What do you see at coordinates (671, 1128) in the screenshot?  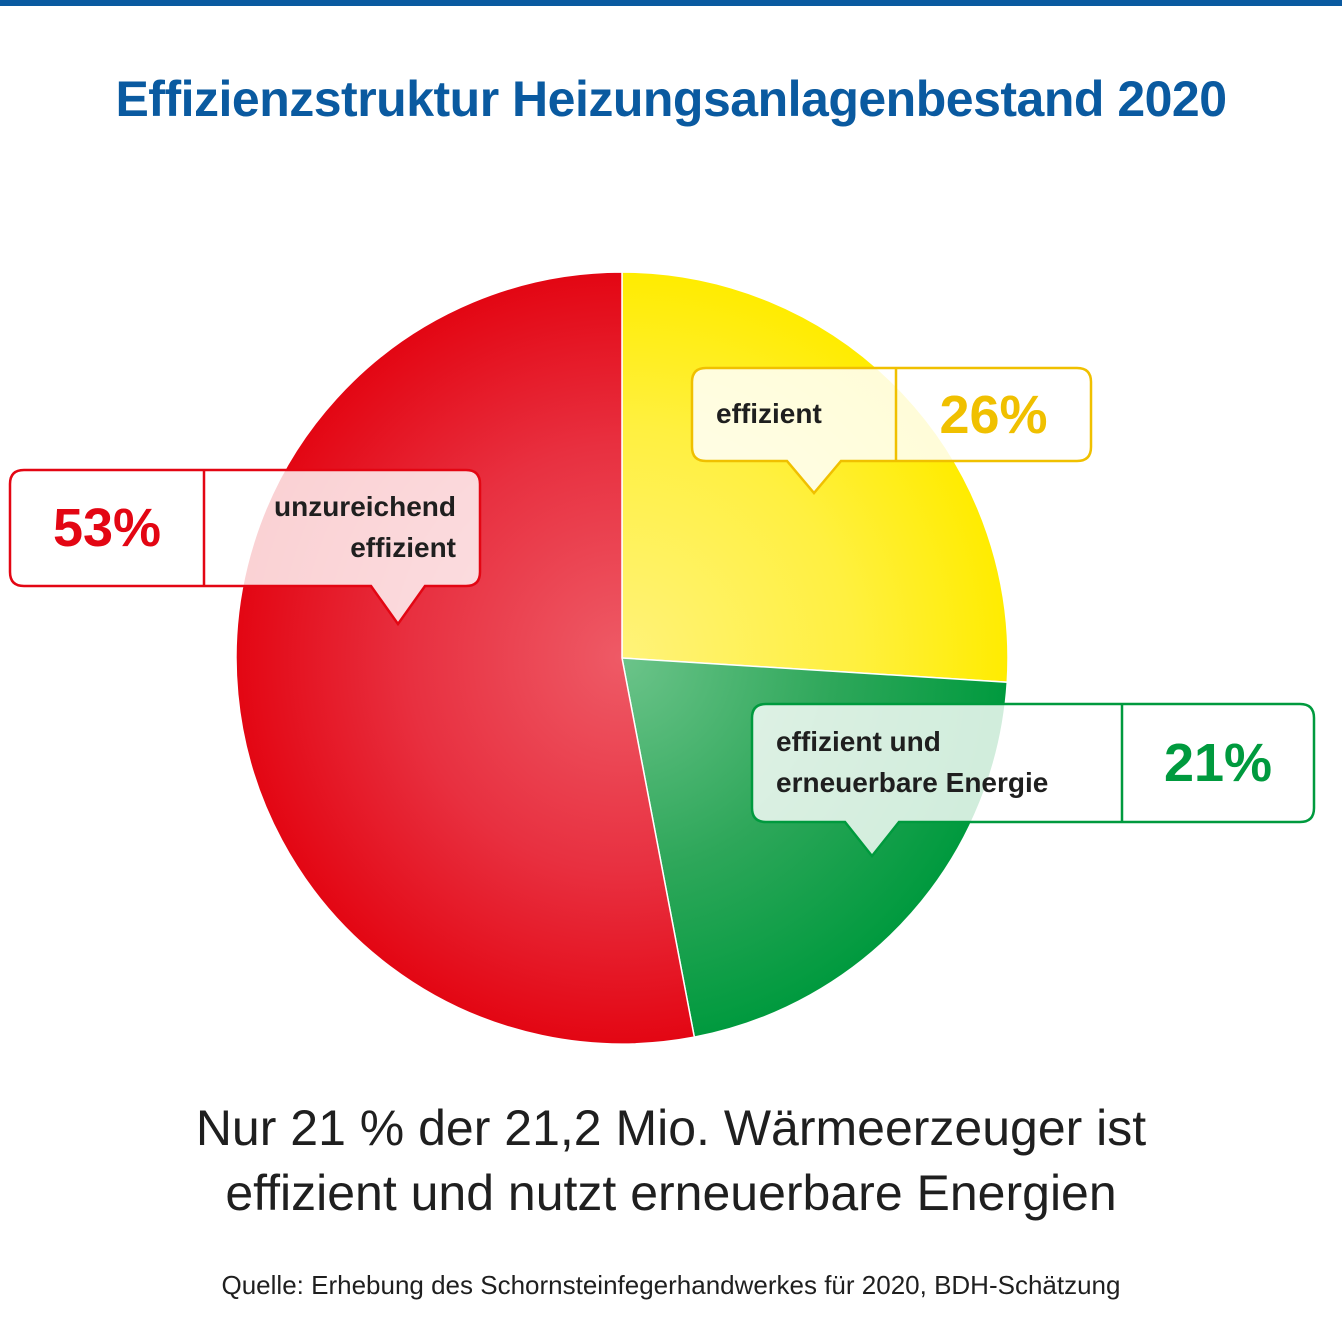 I see `headline-line-1: Nur 21 % der 21,2 Mio. Wärmeerzeuger ist` at bounding box center [671, 1128].